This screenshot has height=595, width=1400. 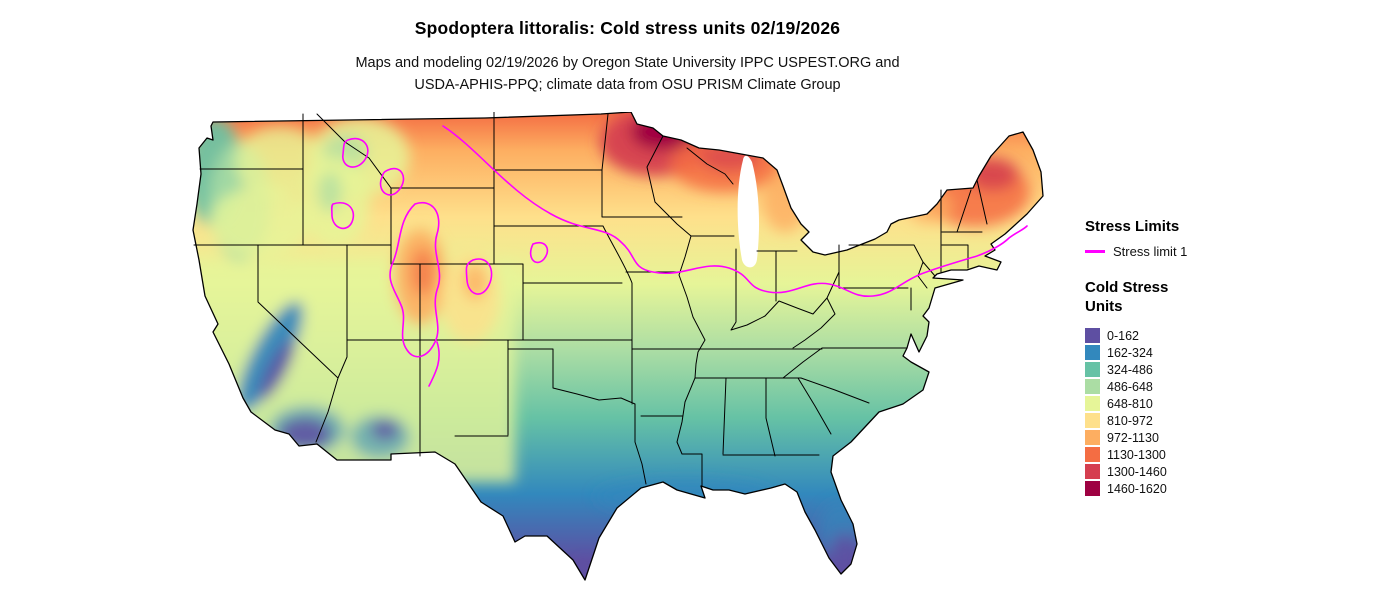 I want to click on legend-class-row: 972-1130, so click(x=1152, y=437).